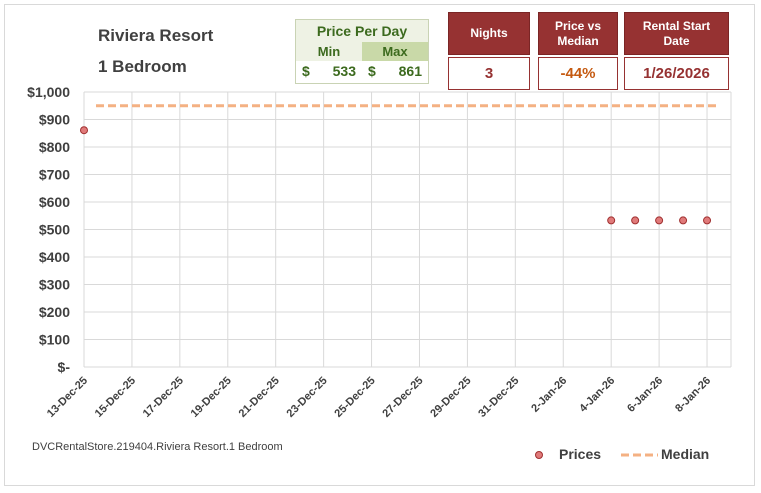 Image resolution: width=761 pixels, height=493 pixels. I want to click on max-currency: $, so click(372, 71).